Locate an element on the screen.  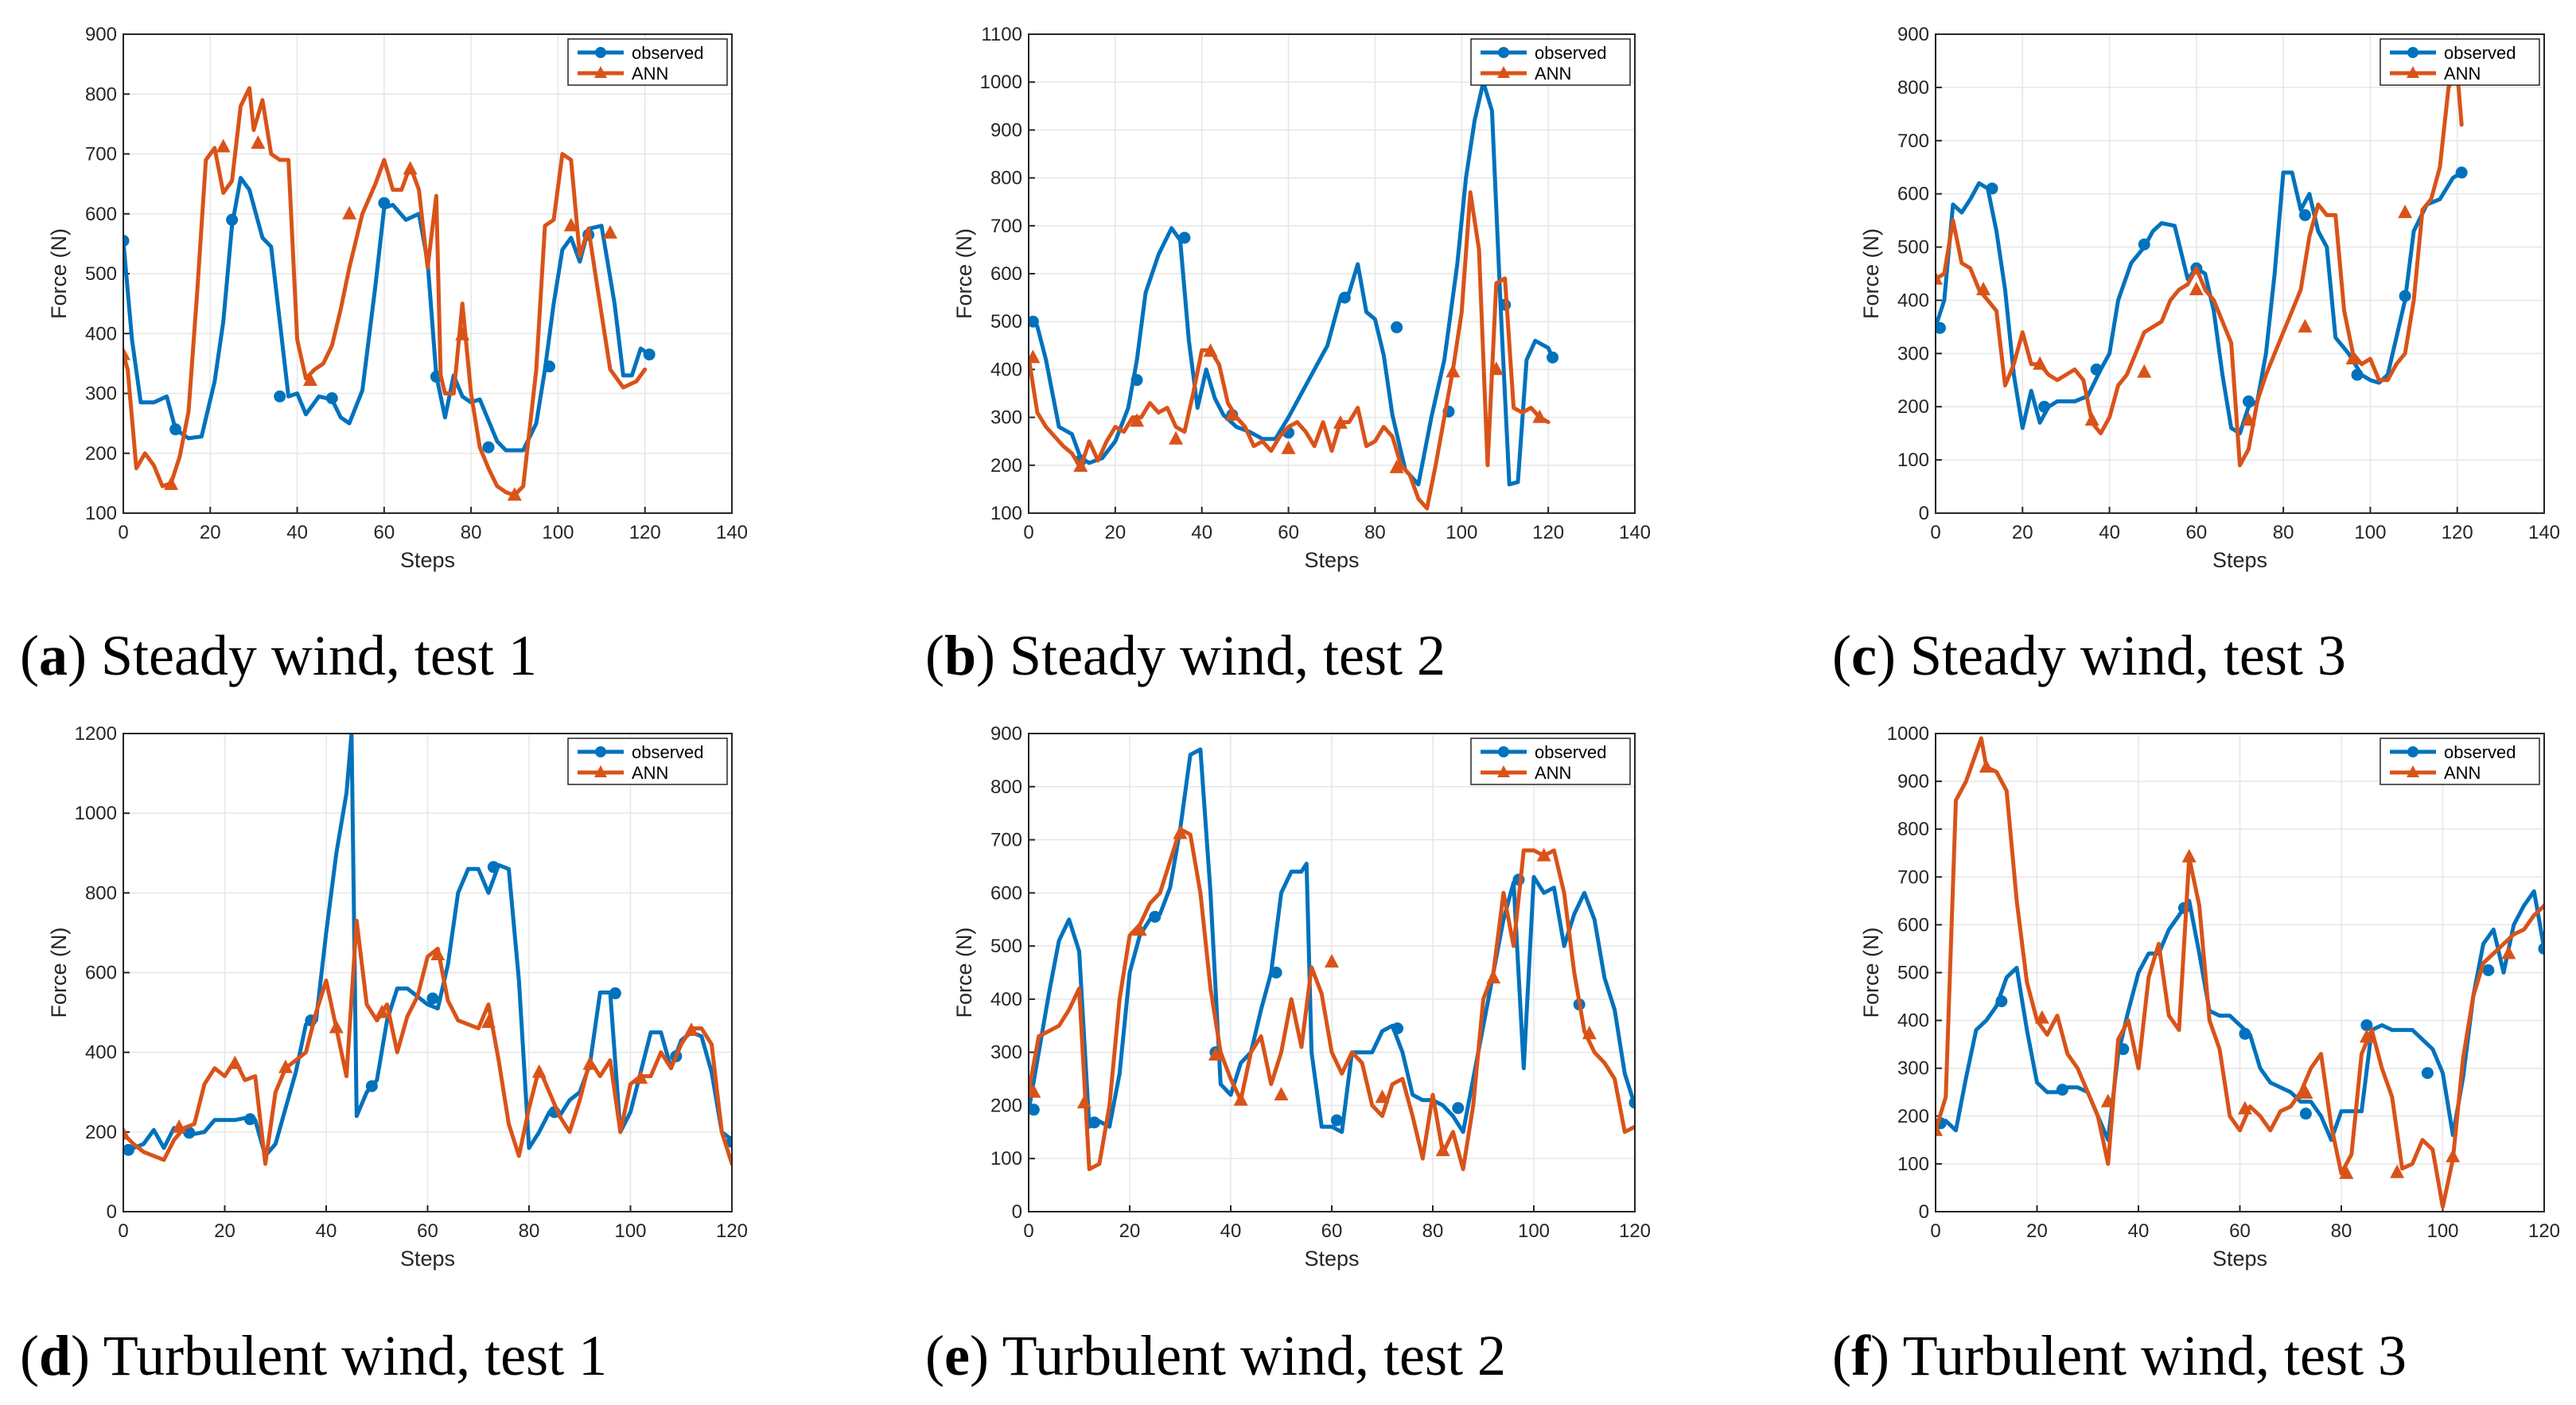
legend-marker-ann is located at coordinates (600, 771).